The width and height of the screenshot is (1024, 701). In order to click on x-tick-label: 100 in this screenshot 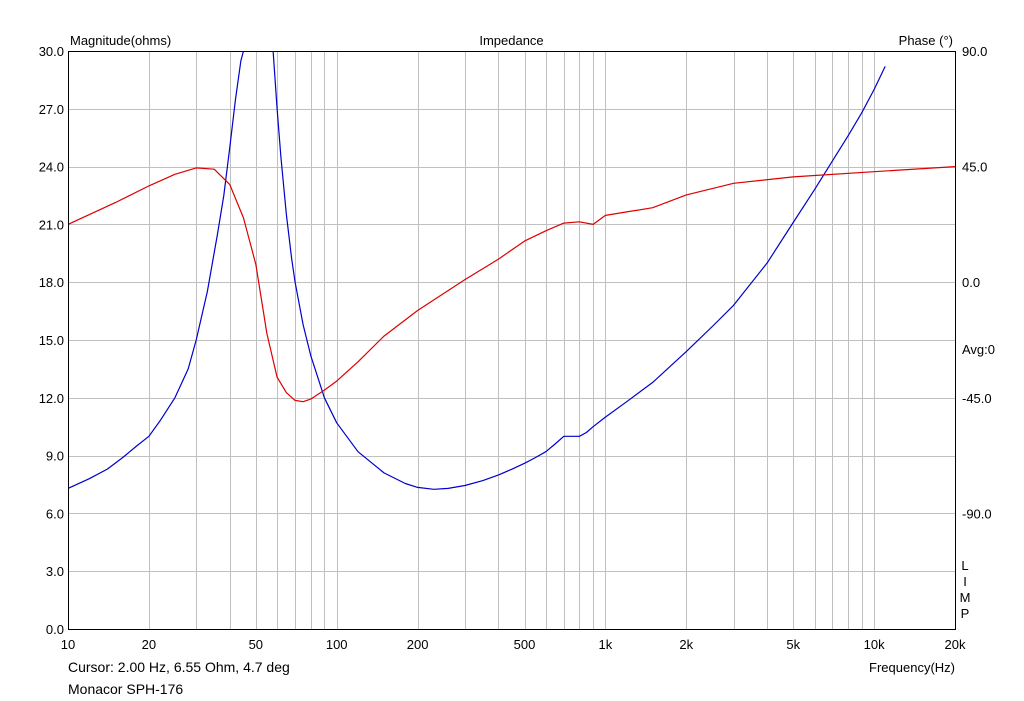, I will do `click(337, 644)`.